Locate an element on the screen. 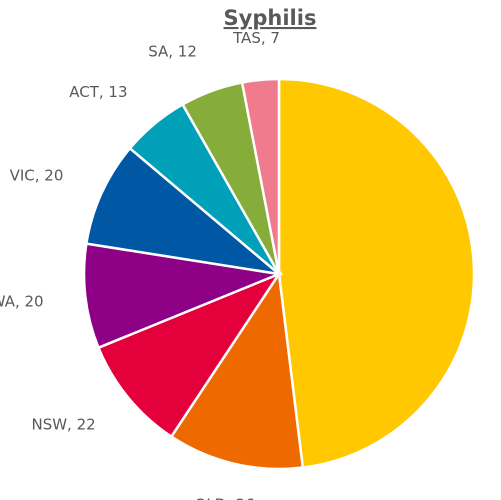 This screenshot has height=500, width=501. slice-label-qld: QLD, 26 is located at coordinates (225, 498).